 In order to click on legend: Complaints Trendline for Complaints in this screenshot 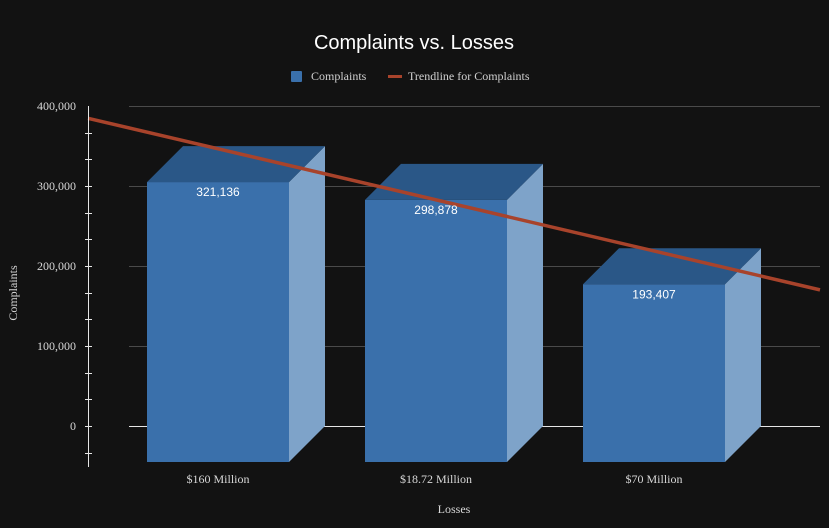, I will do `click(410, 76)`.